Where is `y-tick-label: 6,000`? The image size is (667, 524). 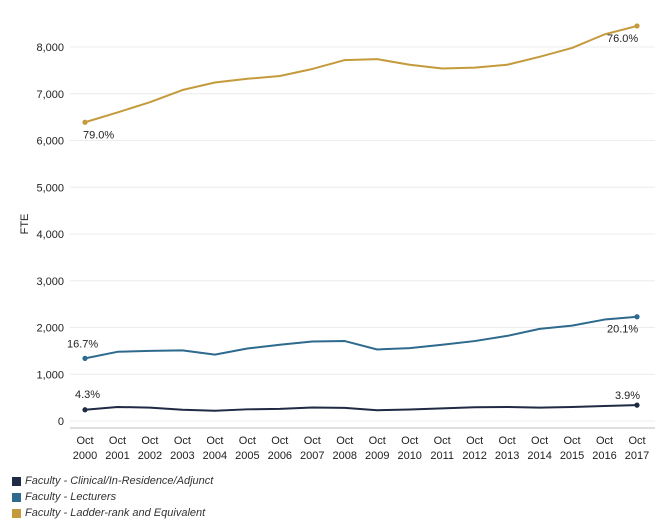
y-tick-label: 6,000 is located at coordinates (50, 142).